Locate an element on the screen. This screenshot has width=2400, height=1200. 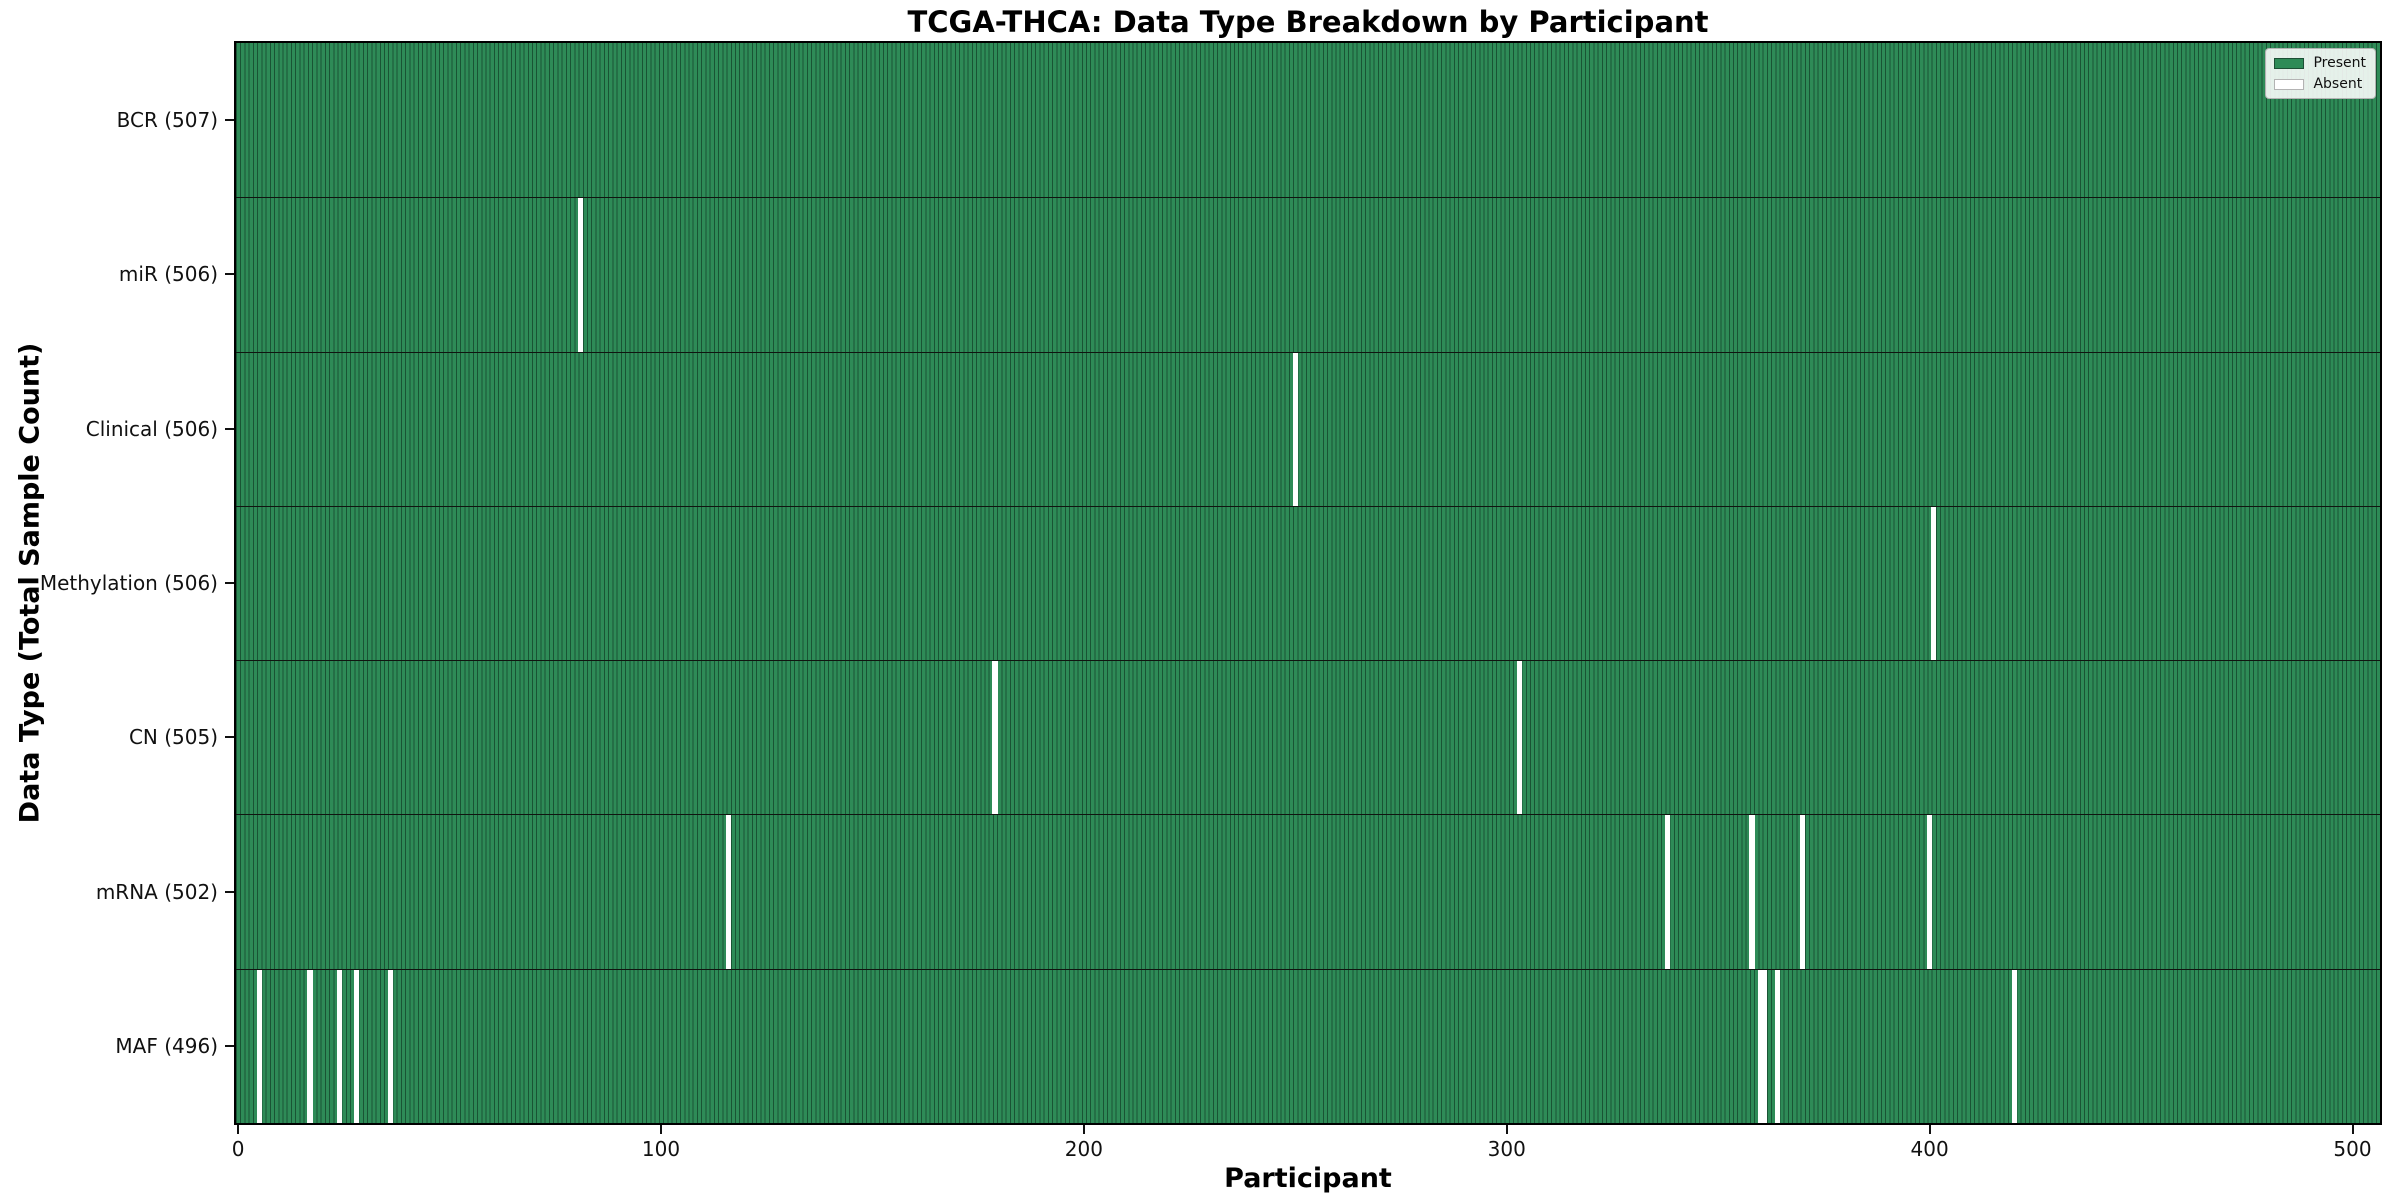
legend-item-present: Present is located at coordinates (2320, 63).